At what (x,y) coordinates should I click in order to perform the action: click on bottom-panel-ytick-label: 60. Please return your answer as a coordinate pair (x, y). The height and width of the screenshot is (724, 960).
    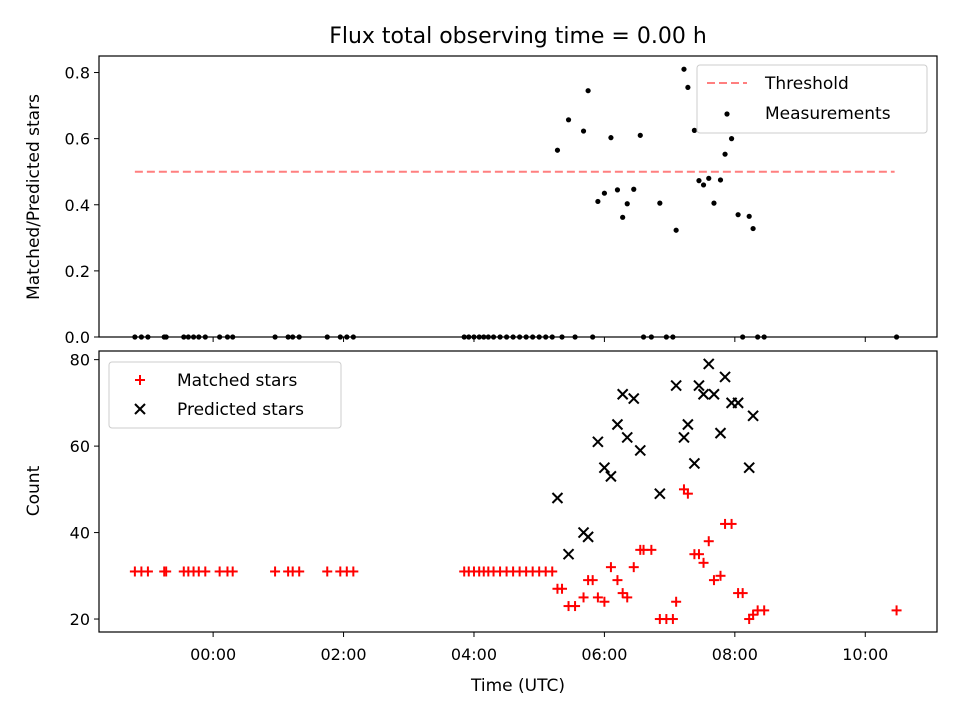
    Looking at the image, I should click on (80, 446).